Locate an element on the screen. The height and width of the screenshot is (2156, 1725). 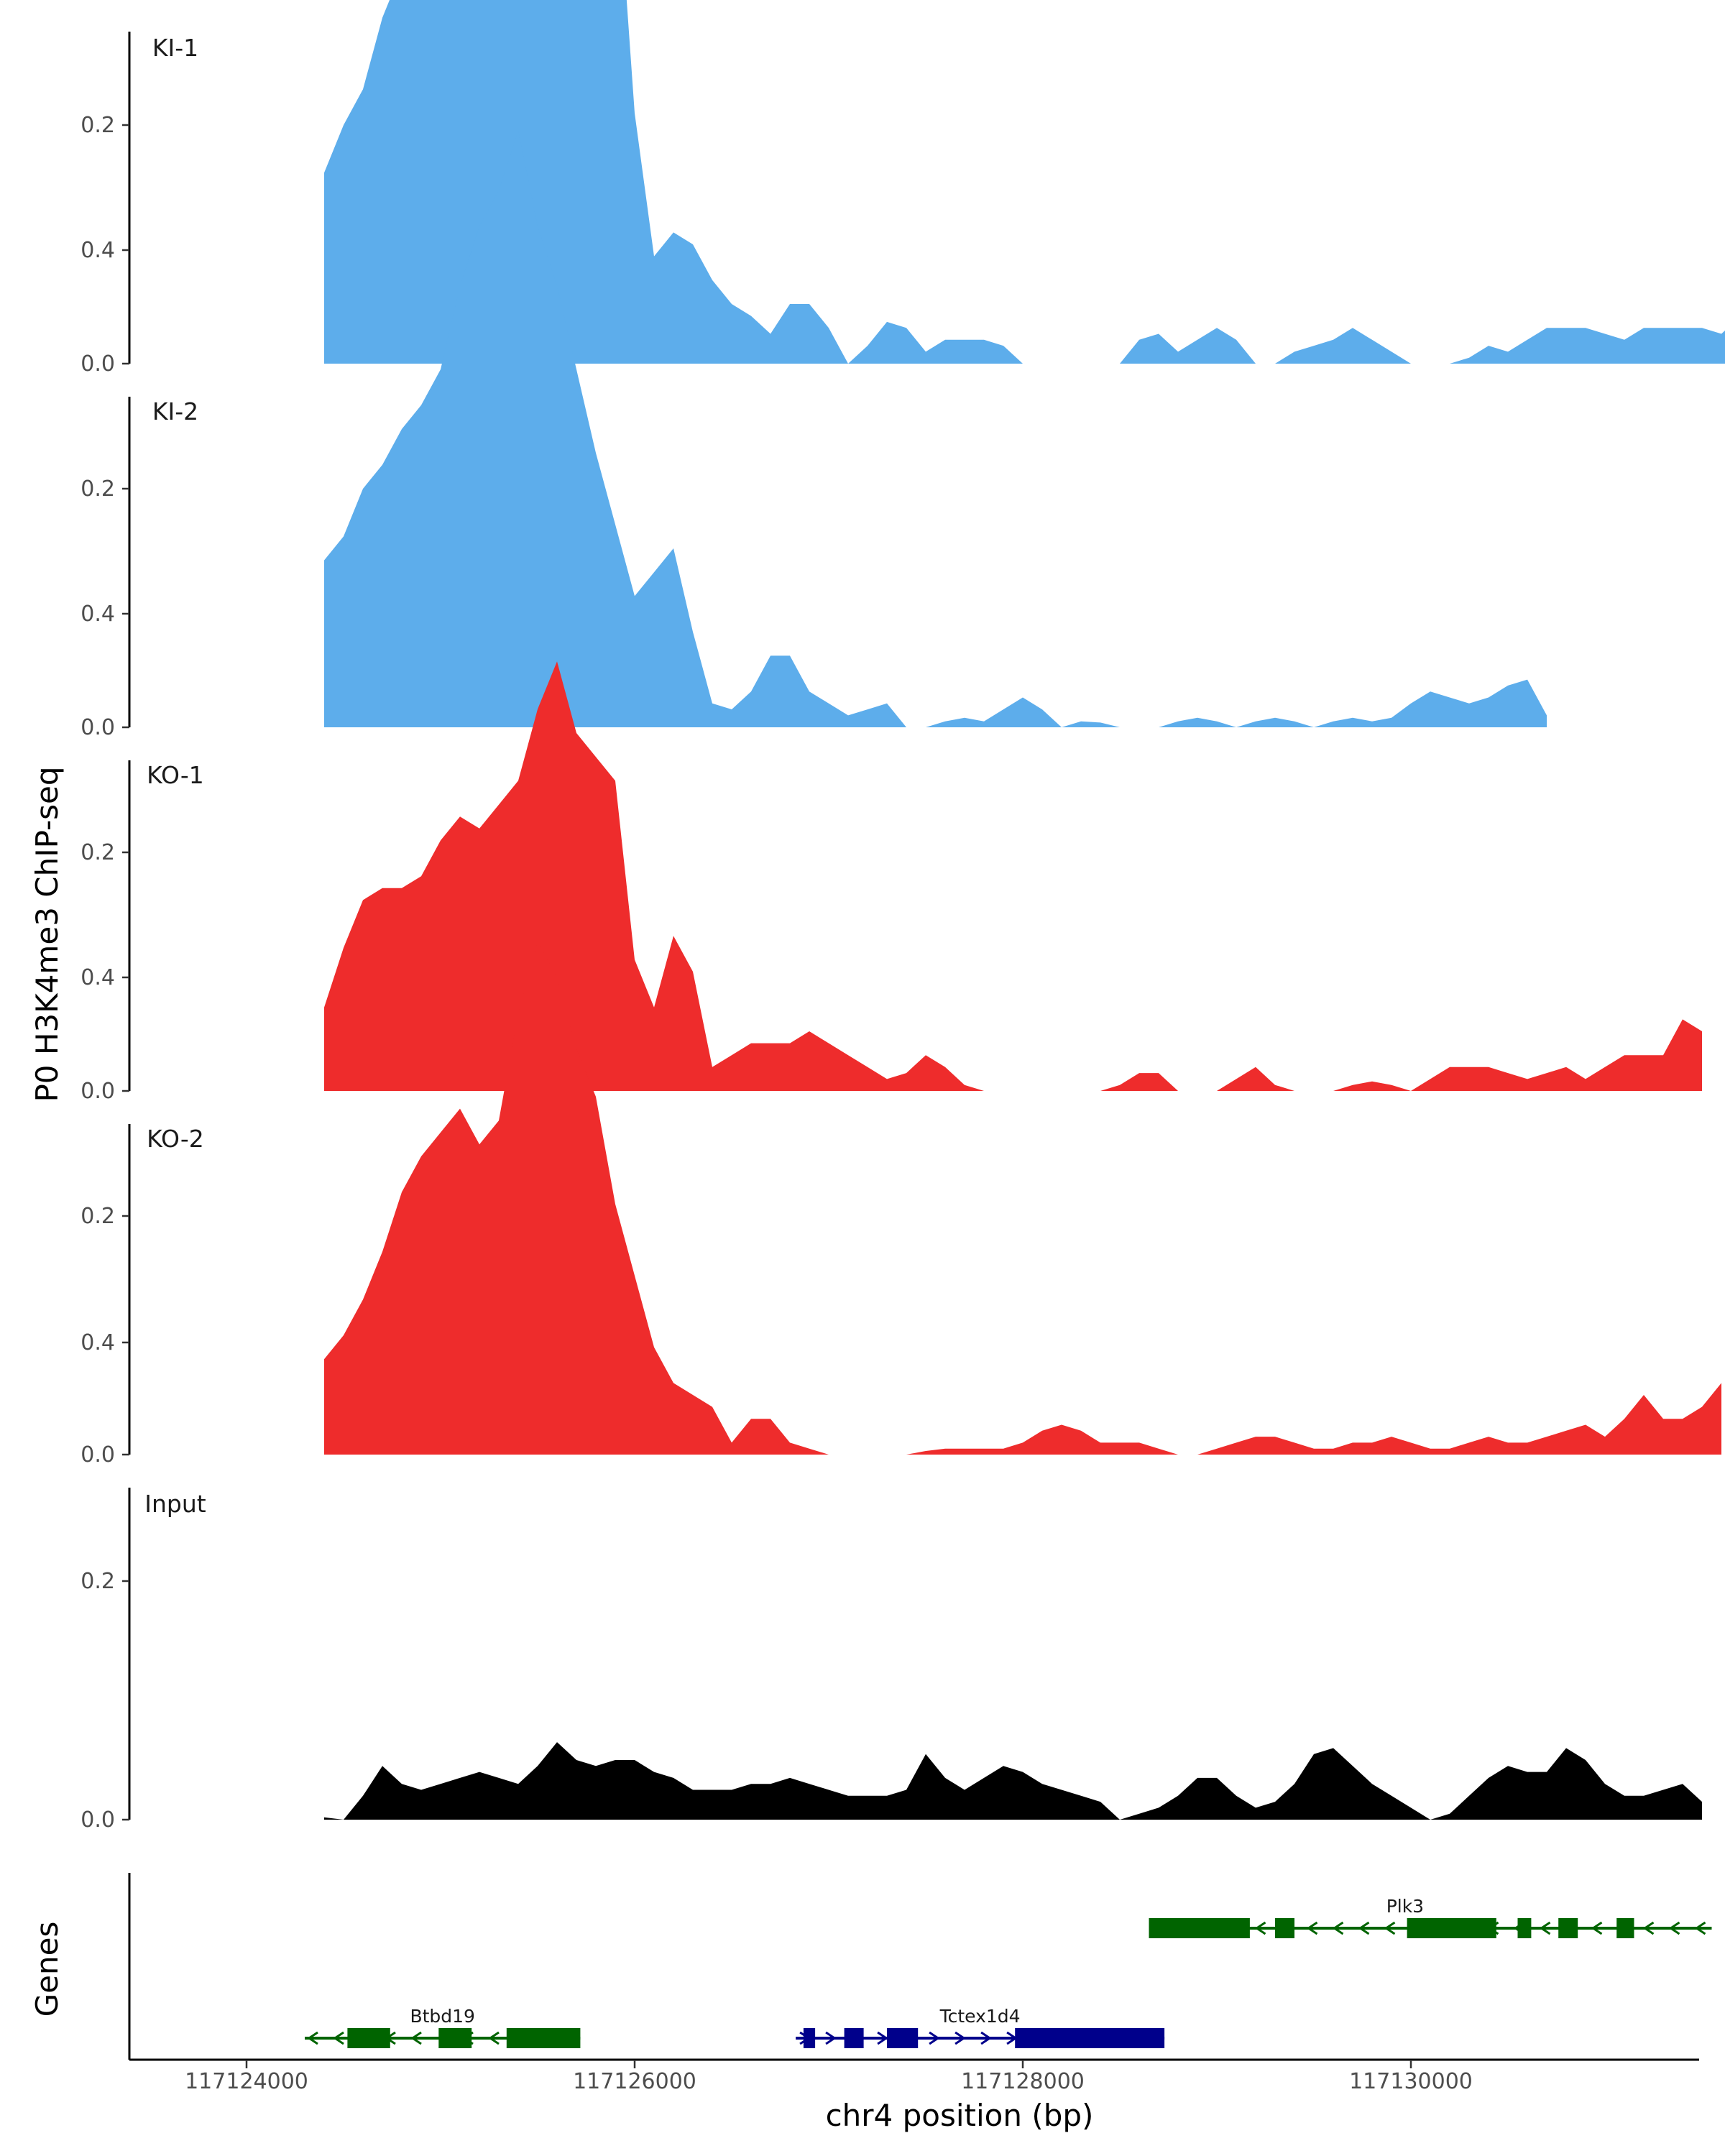
y-tick-label-ko-1: 0.2 is located at coordinates (97, 852).